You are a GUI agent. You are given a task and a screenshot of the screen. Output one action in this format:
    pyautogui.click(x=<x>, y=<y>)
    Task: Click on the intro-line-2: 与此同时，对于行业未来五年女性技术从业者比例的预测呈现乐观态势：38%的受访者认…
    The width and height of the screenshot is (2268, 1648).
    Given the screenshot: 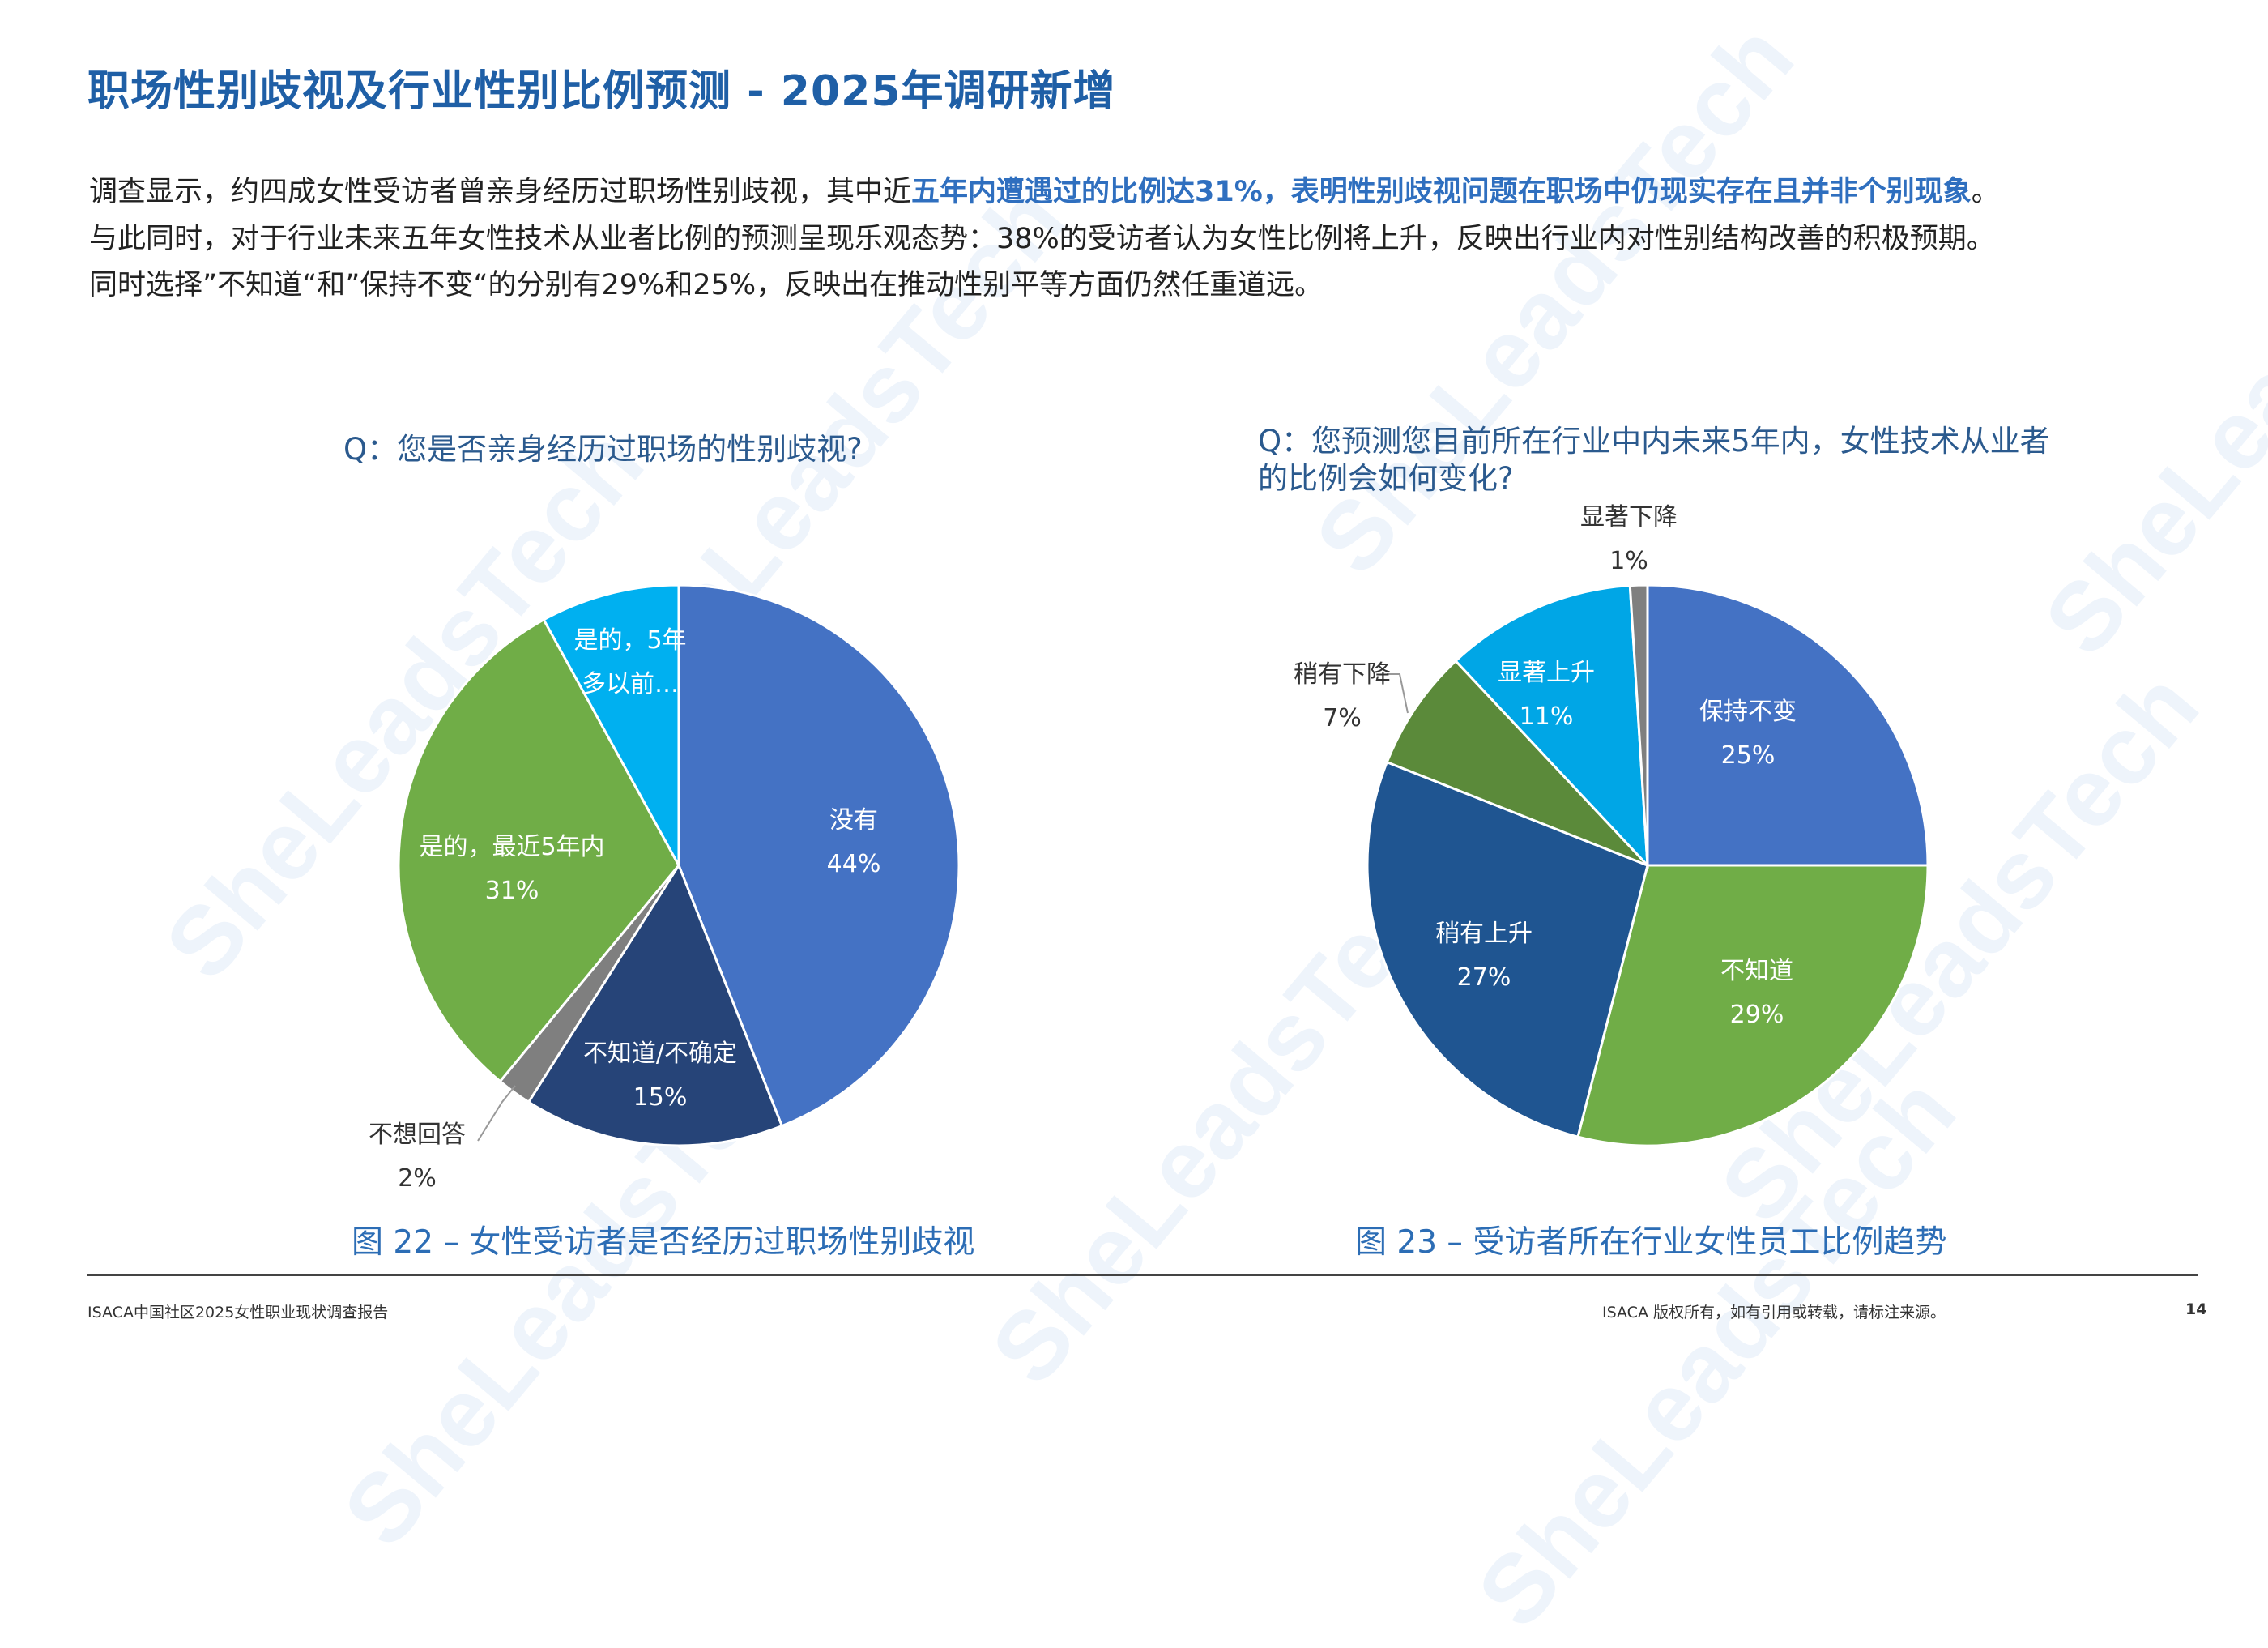 What is the action you would take?
    pyautogui.click(x=1042, y=239)
    